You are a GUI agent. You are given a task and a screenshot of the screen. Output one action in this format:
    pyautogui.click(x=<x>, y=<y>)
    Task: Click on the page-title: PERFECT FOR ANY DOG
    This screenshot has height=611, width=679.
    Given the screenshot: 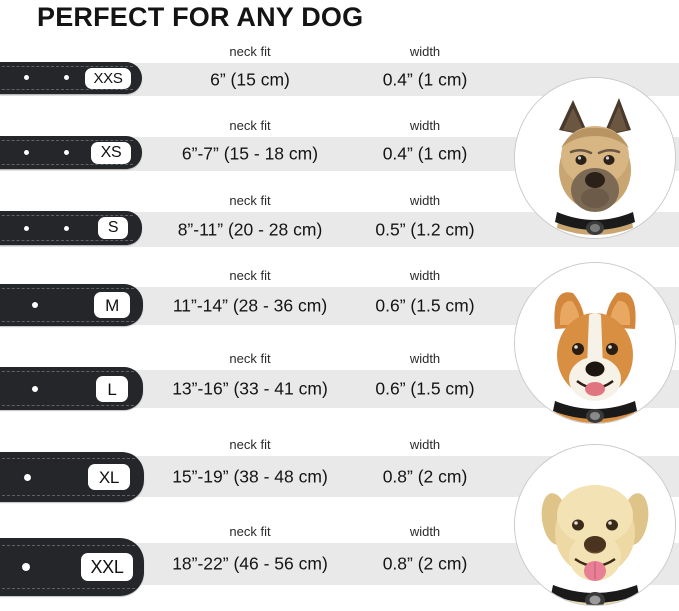 What is the action you would take?
    pyautogui.click(x=200, y=17)
    